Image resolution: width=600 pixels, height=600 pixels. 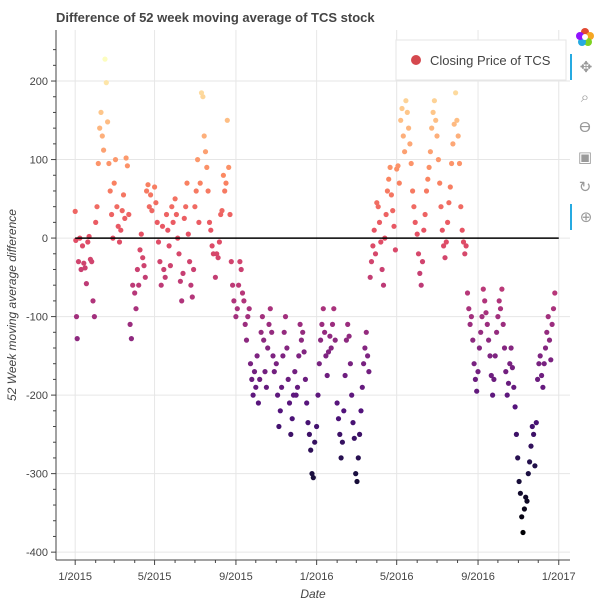 What do you see at coordinates (37, 553) in the screenshot?
I see `y-tick-label: -400` at bounding box center [37, 553].